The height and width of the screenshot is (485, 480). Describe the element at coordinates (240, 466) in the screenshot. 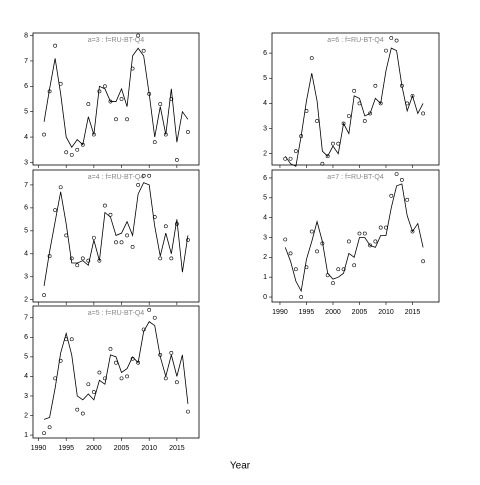

I see `x-axis-label: Year` at that location.